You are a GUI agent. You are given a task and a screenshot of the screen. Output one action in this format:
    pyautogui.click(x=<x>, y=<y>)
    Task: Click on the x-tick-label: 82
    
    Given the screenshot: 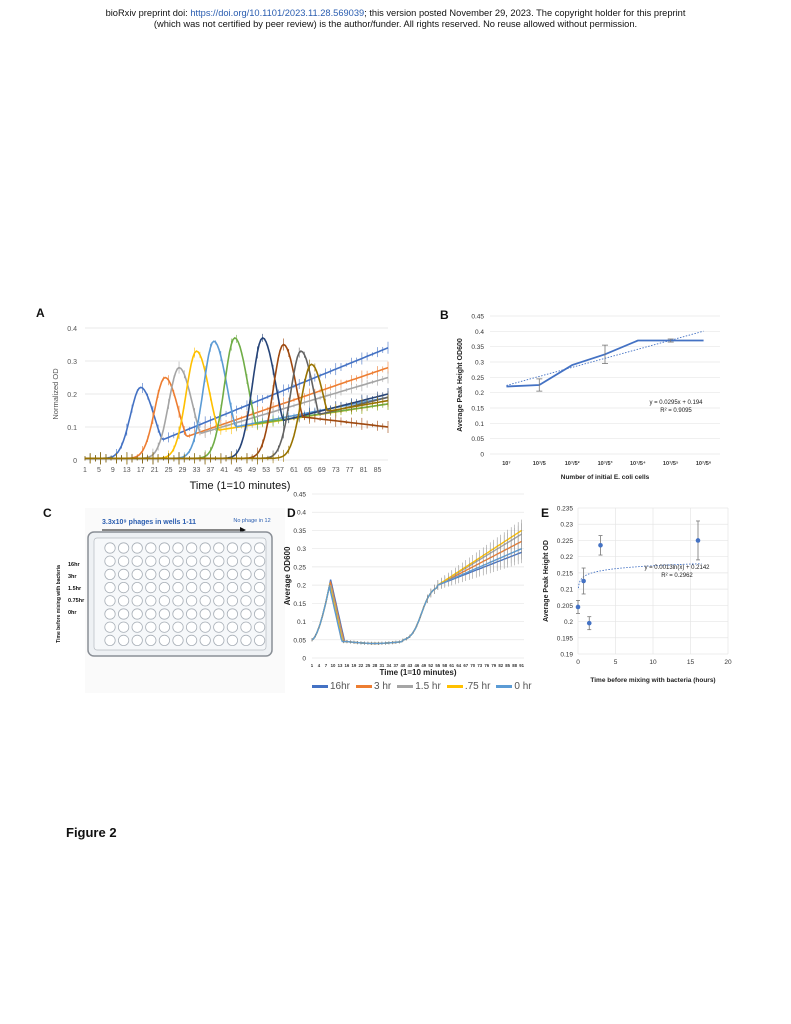 What is the action you would take?
    pyautogui.click(x=500, y=665)
    